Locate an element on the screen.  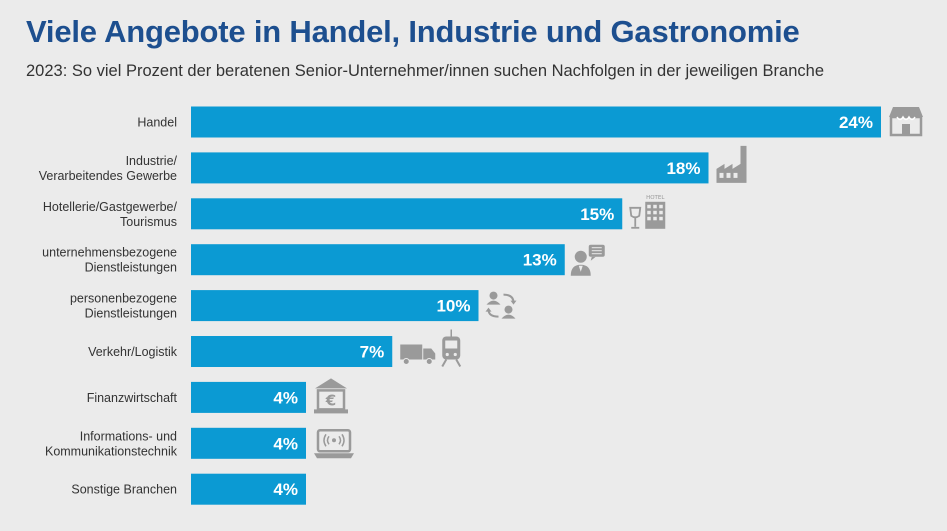
category-label: personenbezogene Dienstleistungen is located at coordinates (123, 306).